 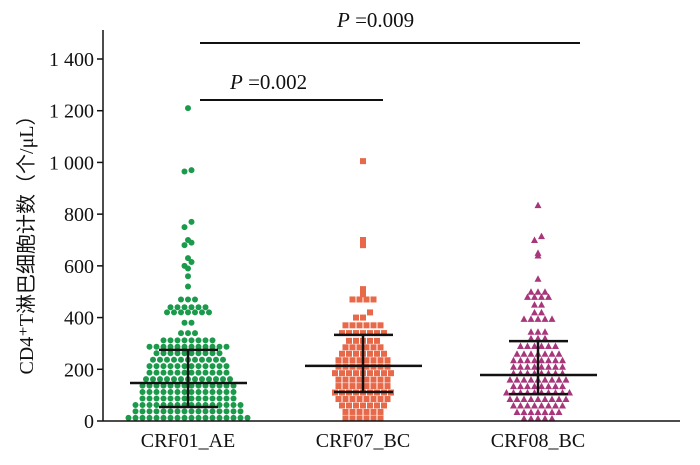 What do you see at coordinates (268, 82) in the screenshot?
I see `p-value-label-01-07: P =0.002` at bounding box center [268, 82].